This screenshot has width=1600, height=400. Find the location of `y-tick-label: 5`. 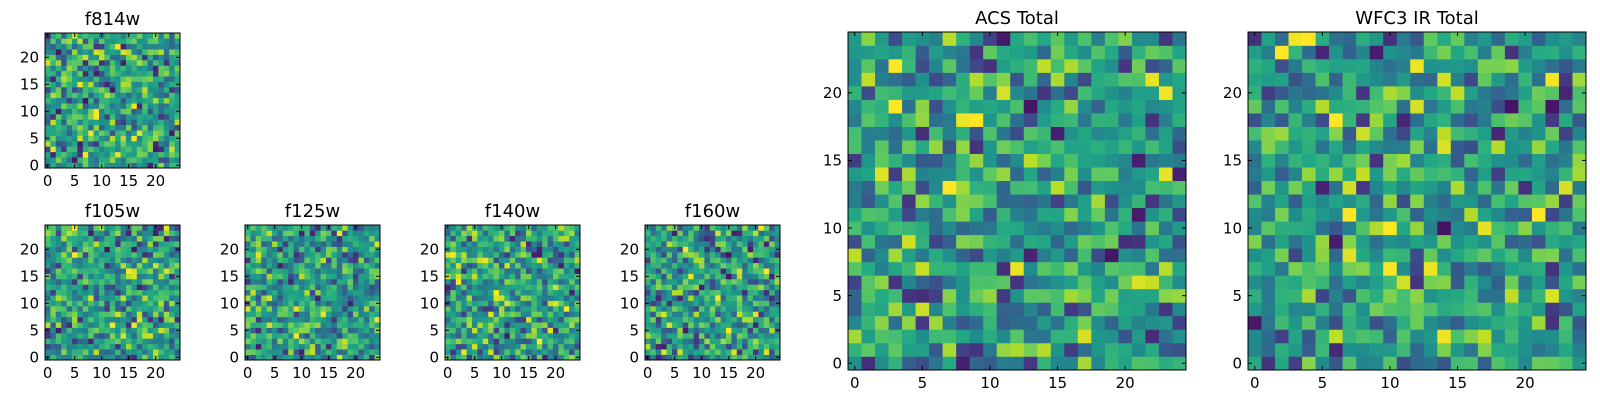

y-tick-label: 5 is located at coordinates (434, 331).